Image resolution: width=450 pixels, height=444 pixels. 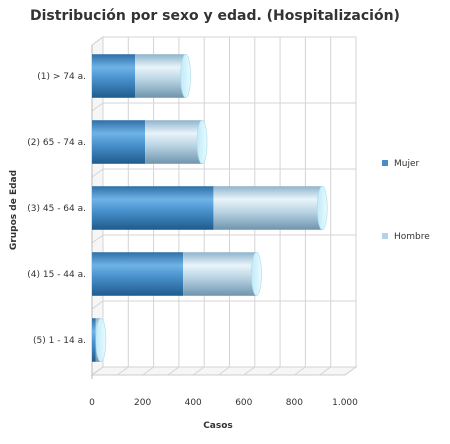 What do you see at coordinates (412, 237) in the screenshot?
I see `legend-label: Hombre` at bounding box center [412, 237].